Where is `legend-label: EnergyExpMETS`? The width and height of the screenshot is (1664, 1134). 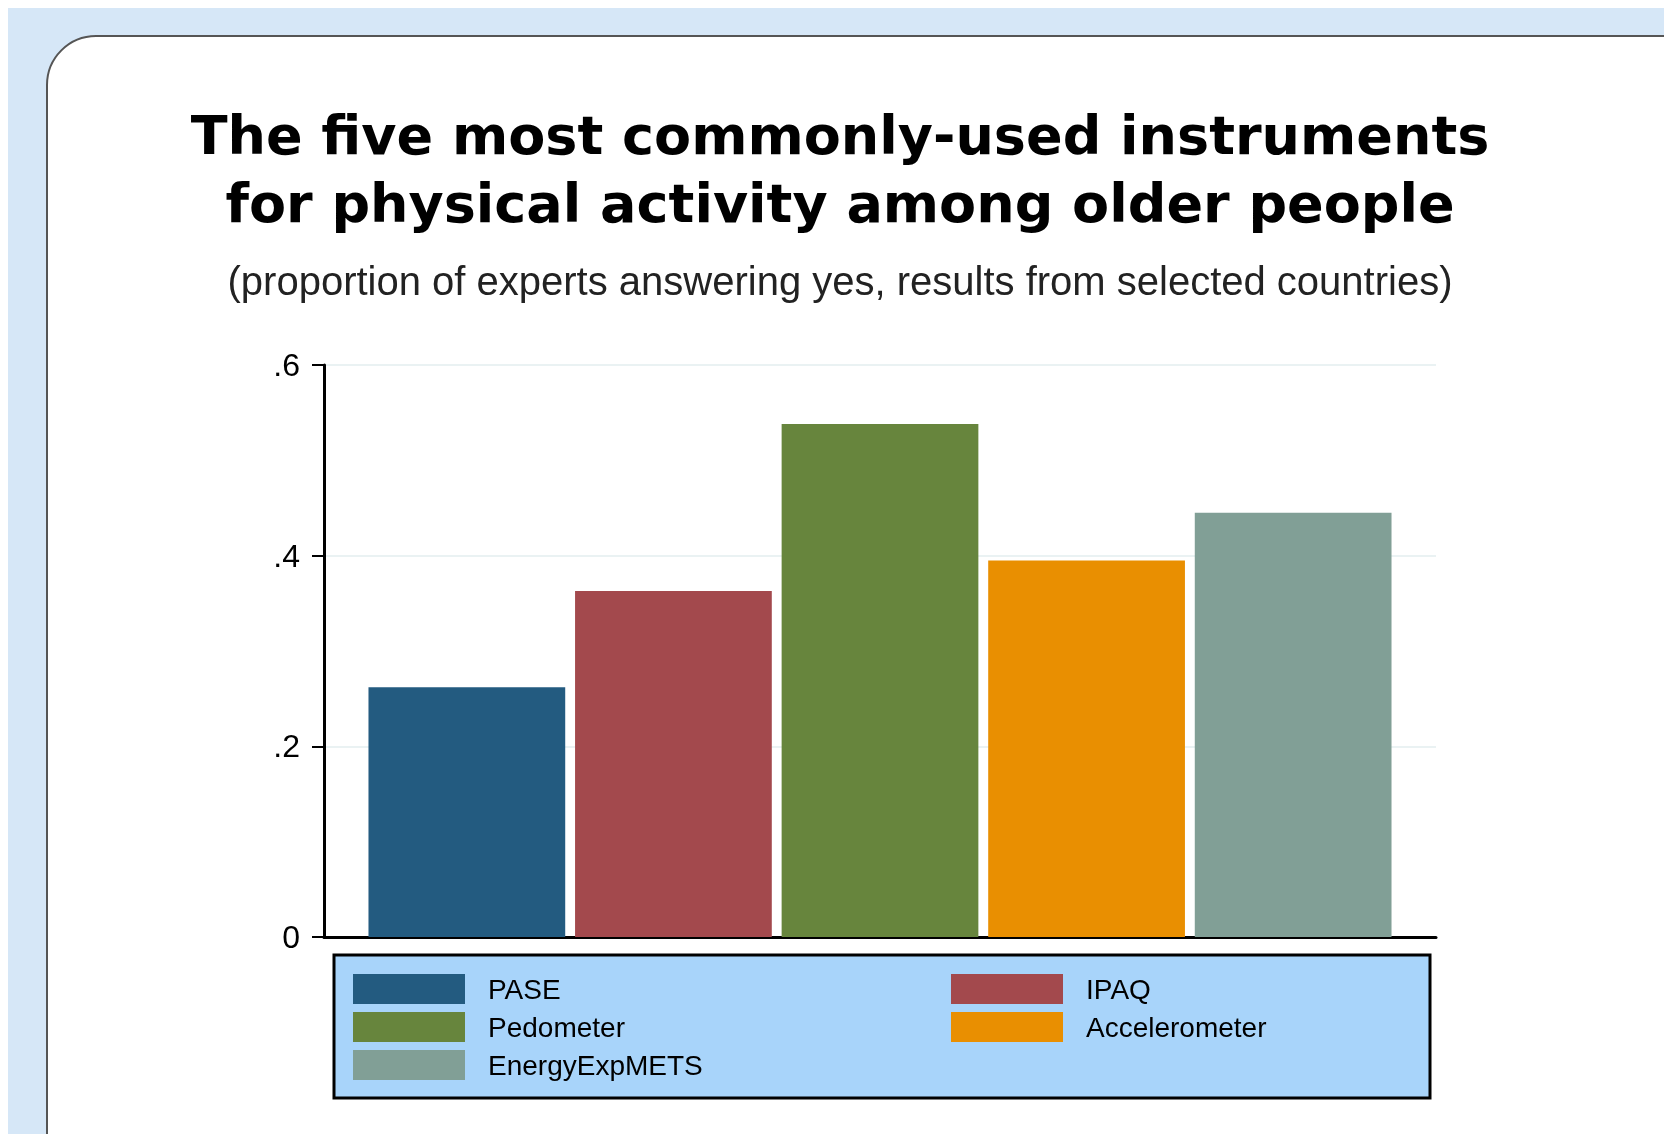
legend-label: EnergyExpMETS is located at coordinates (595, 1065).